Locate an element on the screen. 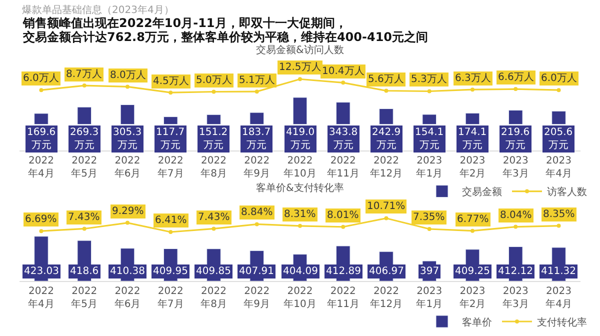 The height and width of the screenshot is (336, 600). data-label: 406.97 is located at coordinates (386, 271).